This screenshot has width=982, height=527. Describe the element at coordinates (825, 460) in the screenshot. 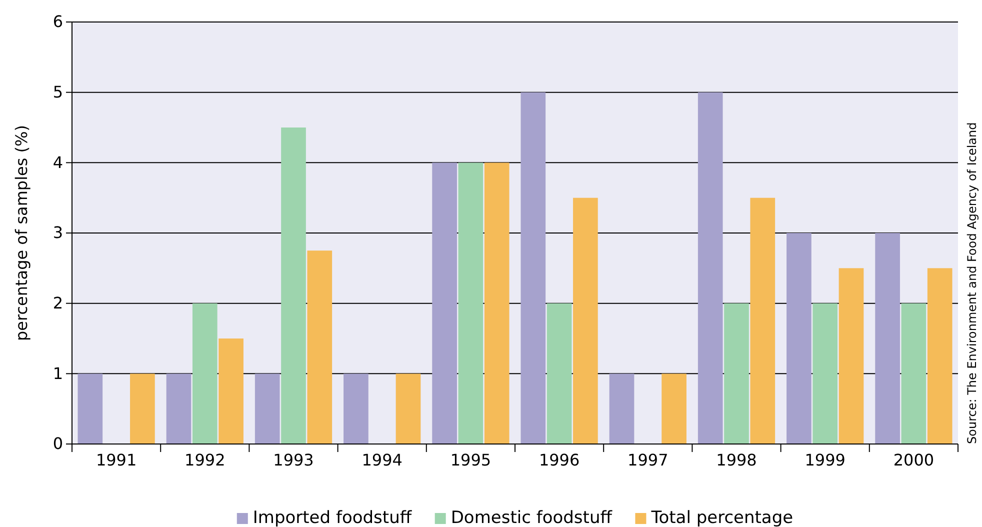

I see `x-tick-label: 1999` at that location.